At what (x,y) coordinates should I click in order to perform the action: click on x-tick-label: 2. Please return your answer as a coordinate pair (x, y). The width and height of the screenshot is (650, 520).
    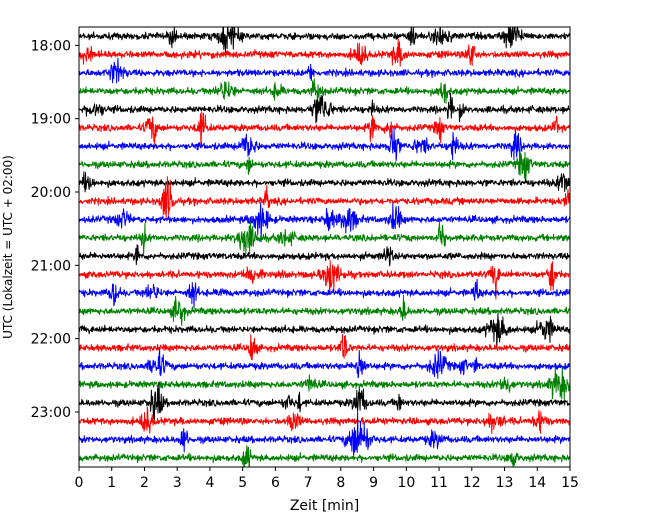
    Looking at the image, I should click on (144, 483).